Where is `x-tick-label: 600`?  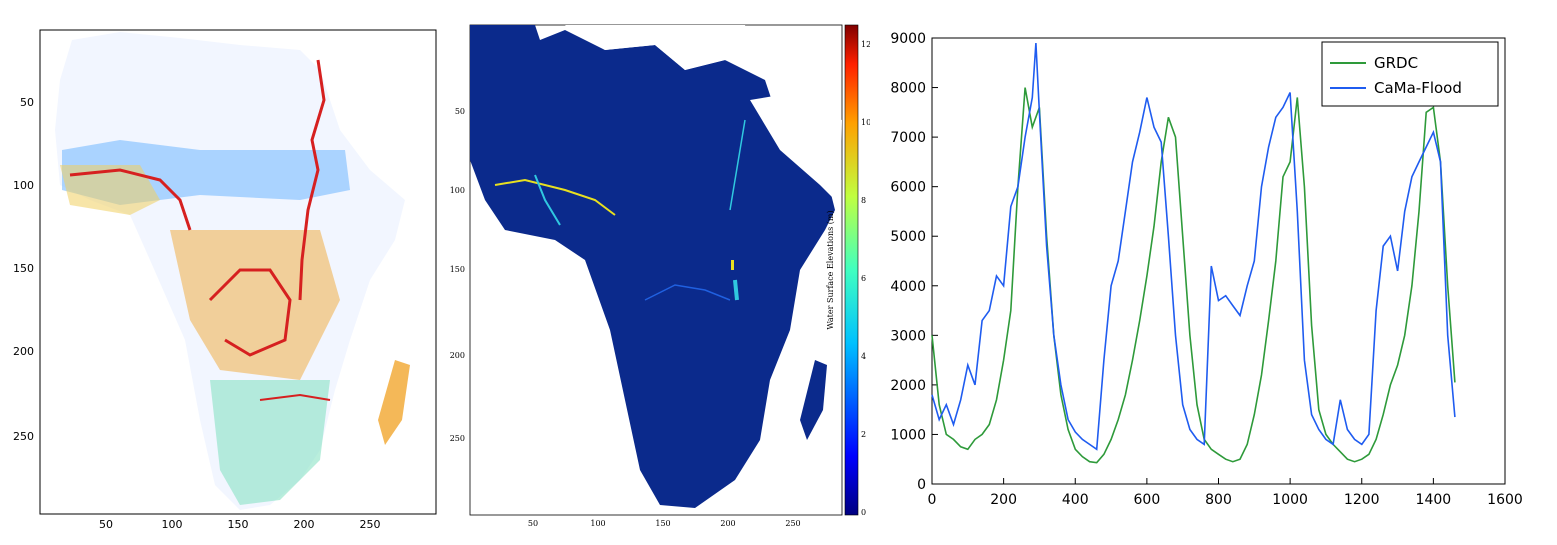
x-tick-label: 600 is located at coordinates (1147, 500).